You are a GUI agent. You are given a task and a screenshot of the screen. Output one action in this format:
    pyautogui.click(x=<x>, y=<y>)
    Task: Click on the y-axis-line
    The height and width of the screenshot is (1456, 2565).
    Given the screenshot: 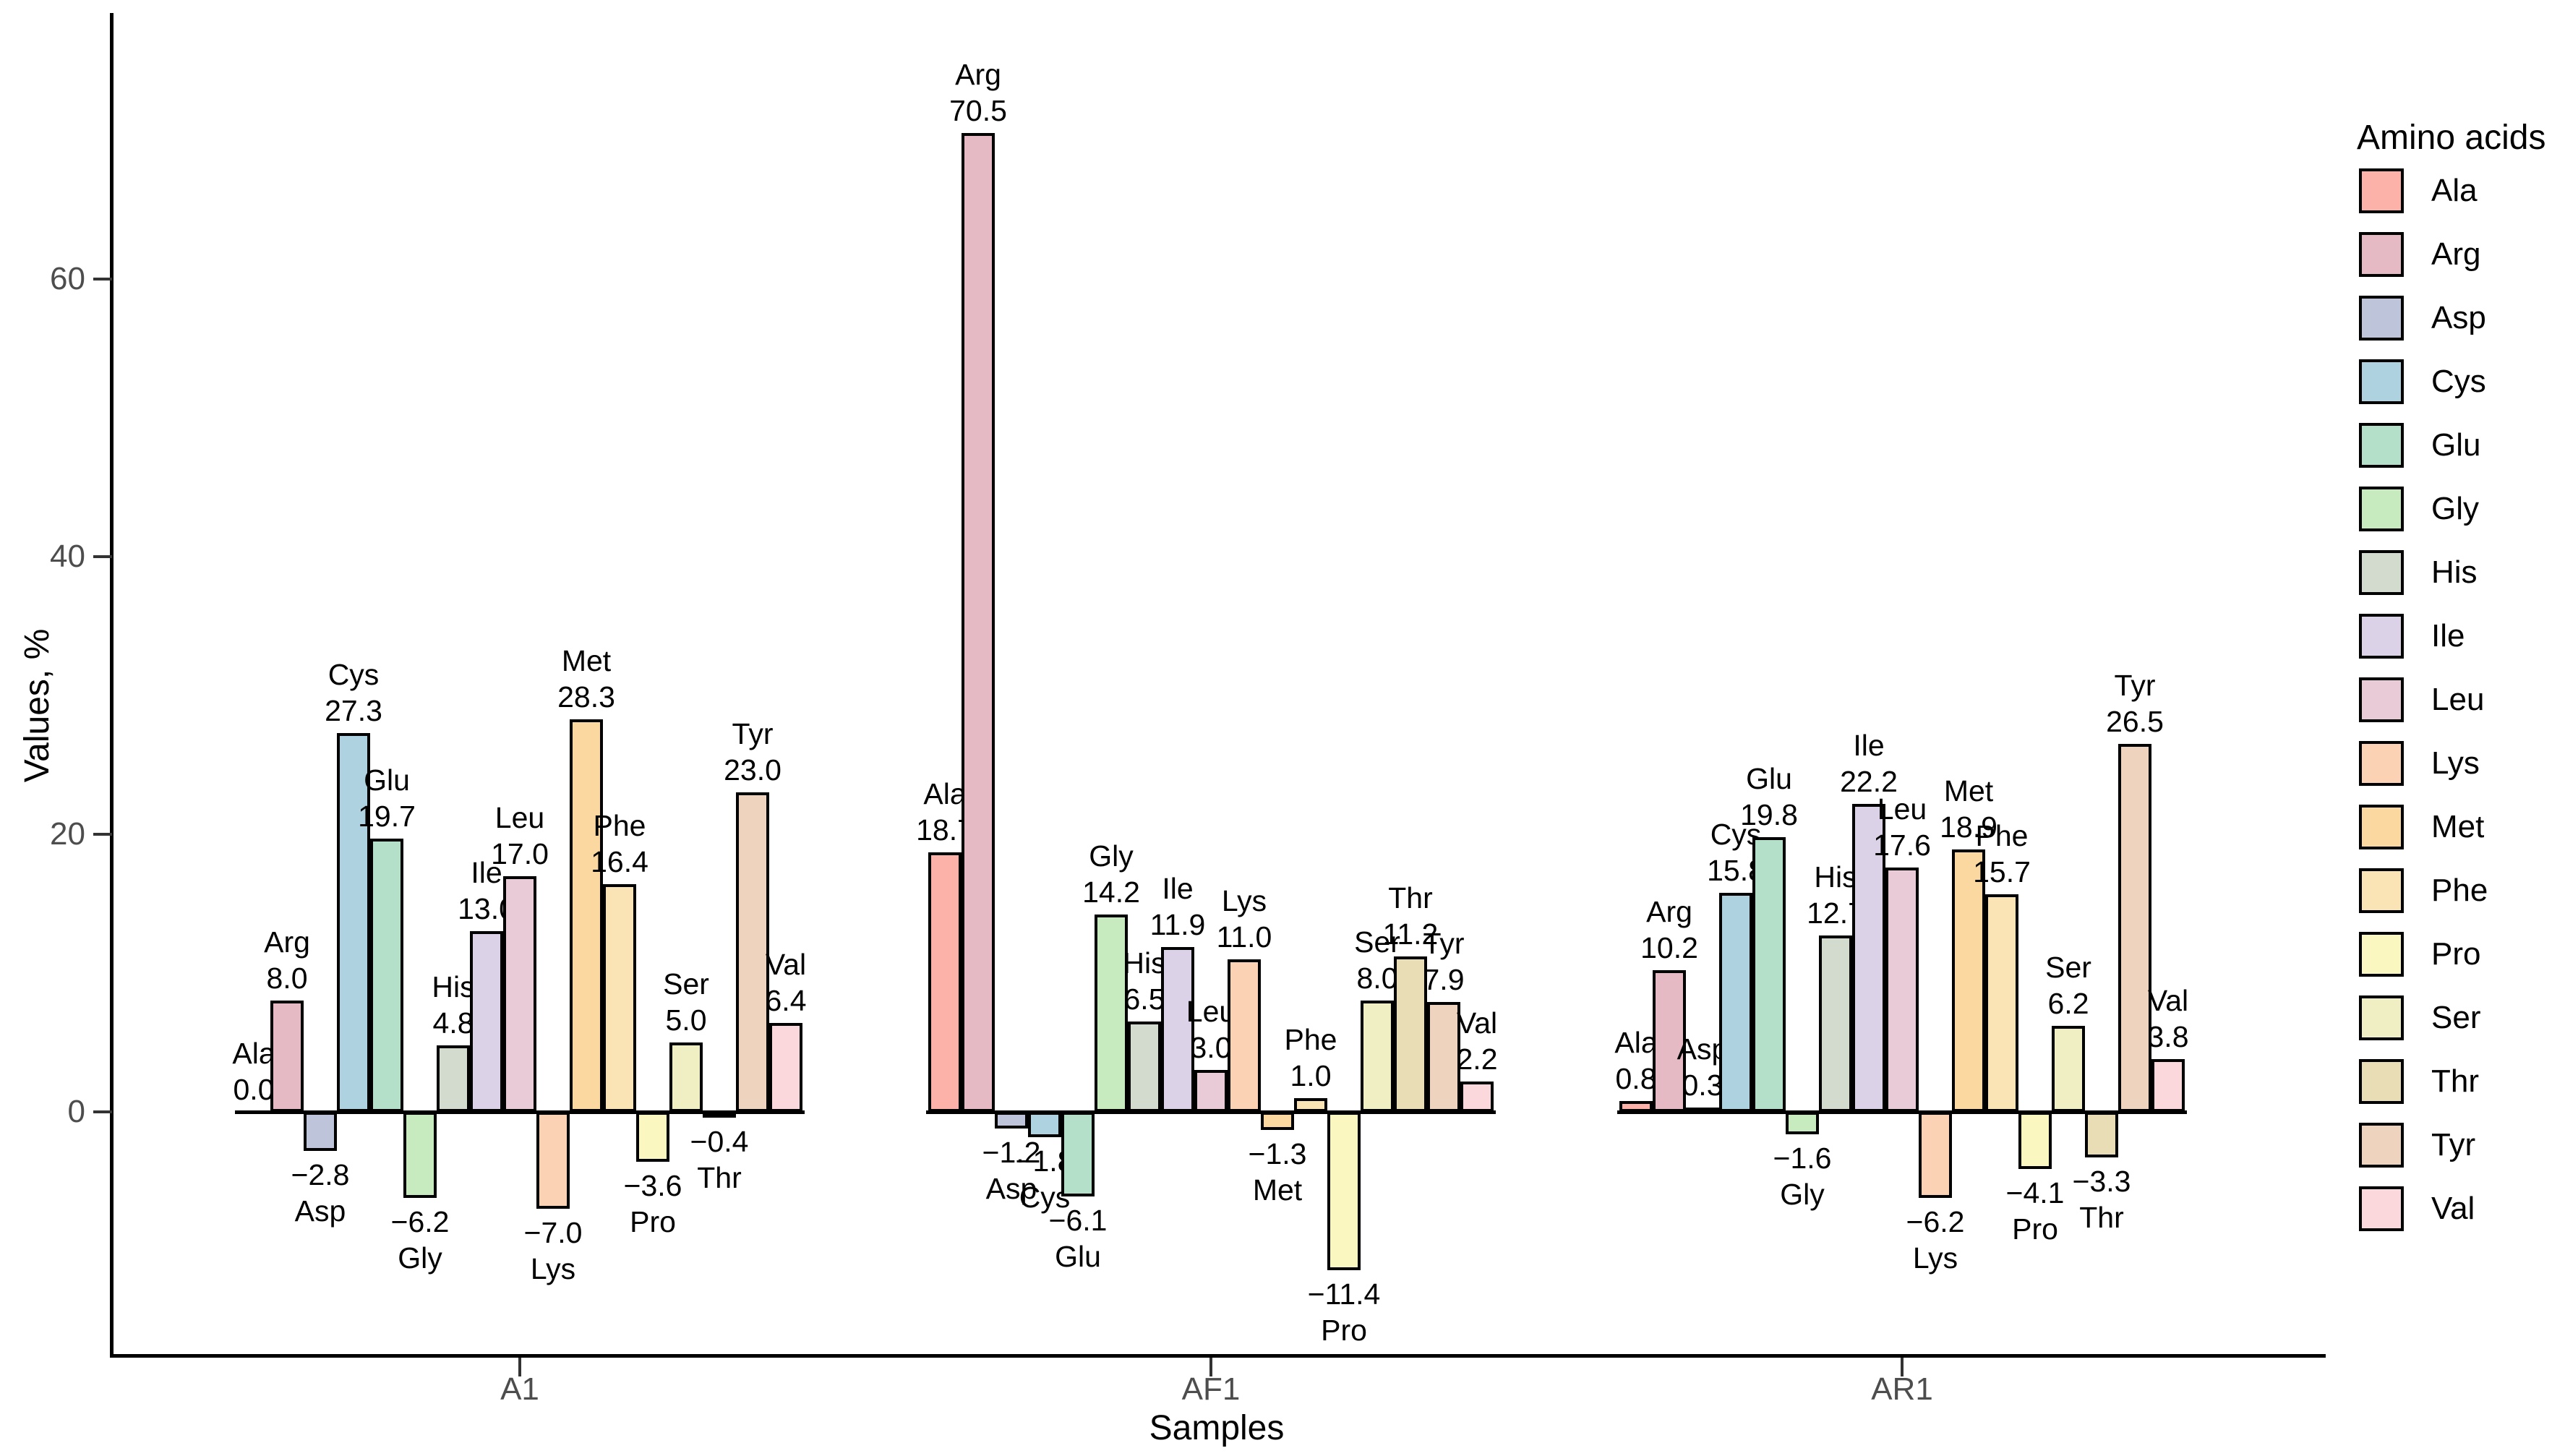 What is the action you would take?
    pyautogui.click(x=112, y=685)
    